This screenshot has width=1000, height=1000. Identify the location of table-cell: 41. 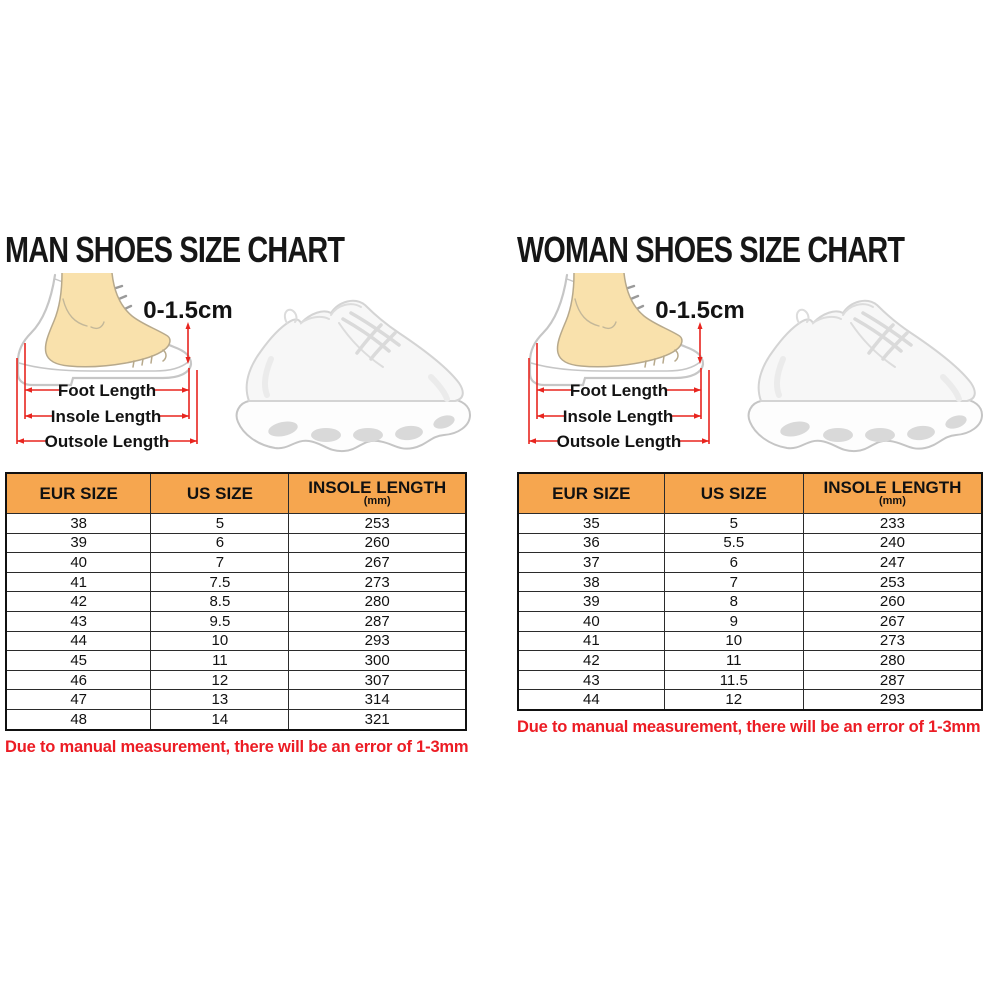
(78, 582).